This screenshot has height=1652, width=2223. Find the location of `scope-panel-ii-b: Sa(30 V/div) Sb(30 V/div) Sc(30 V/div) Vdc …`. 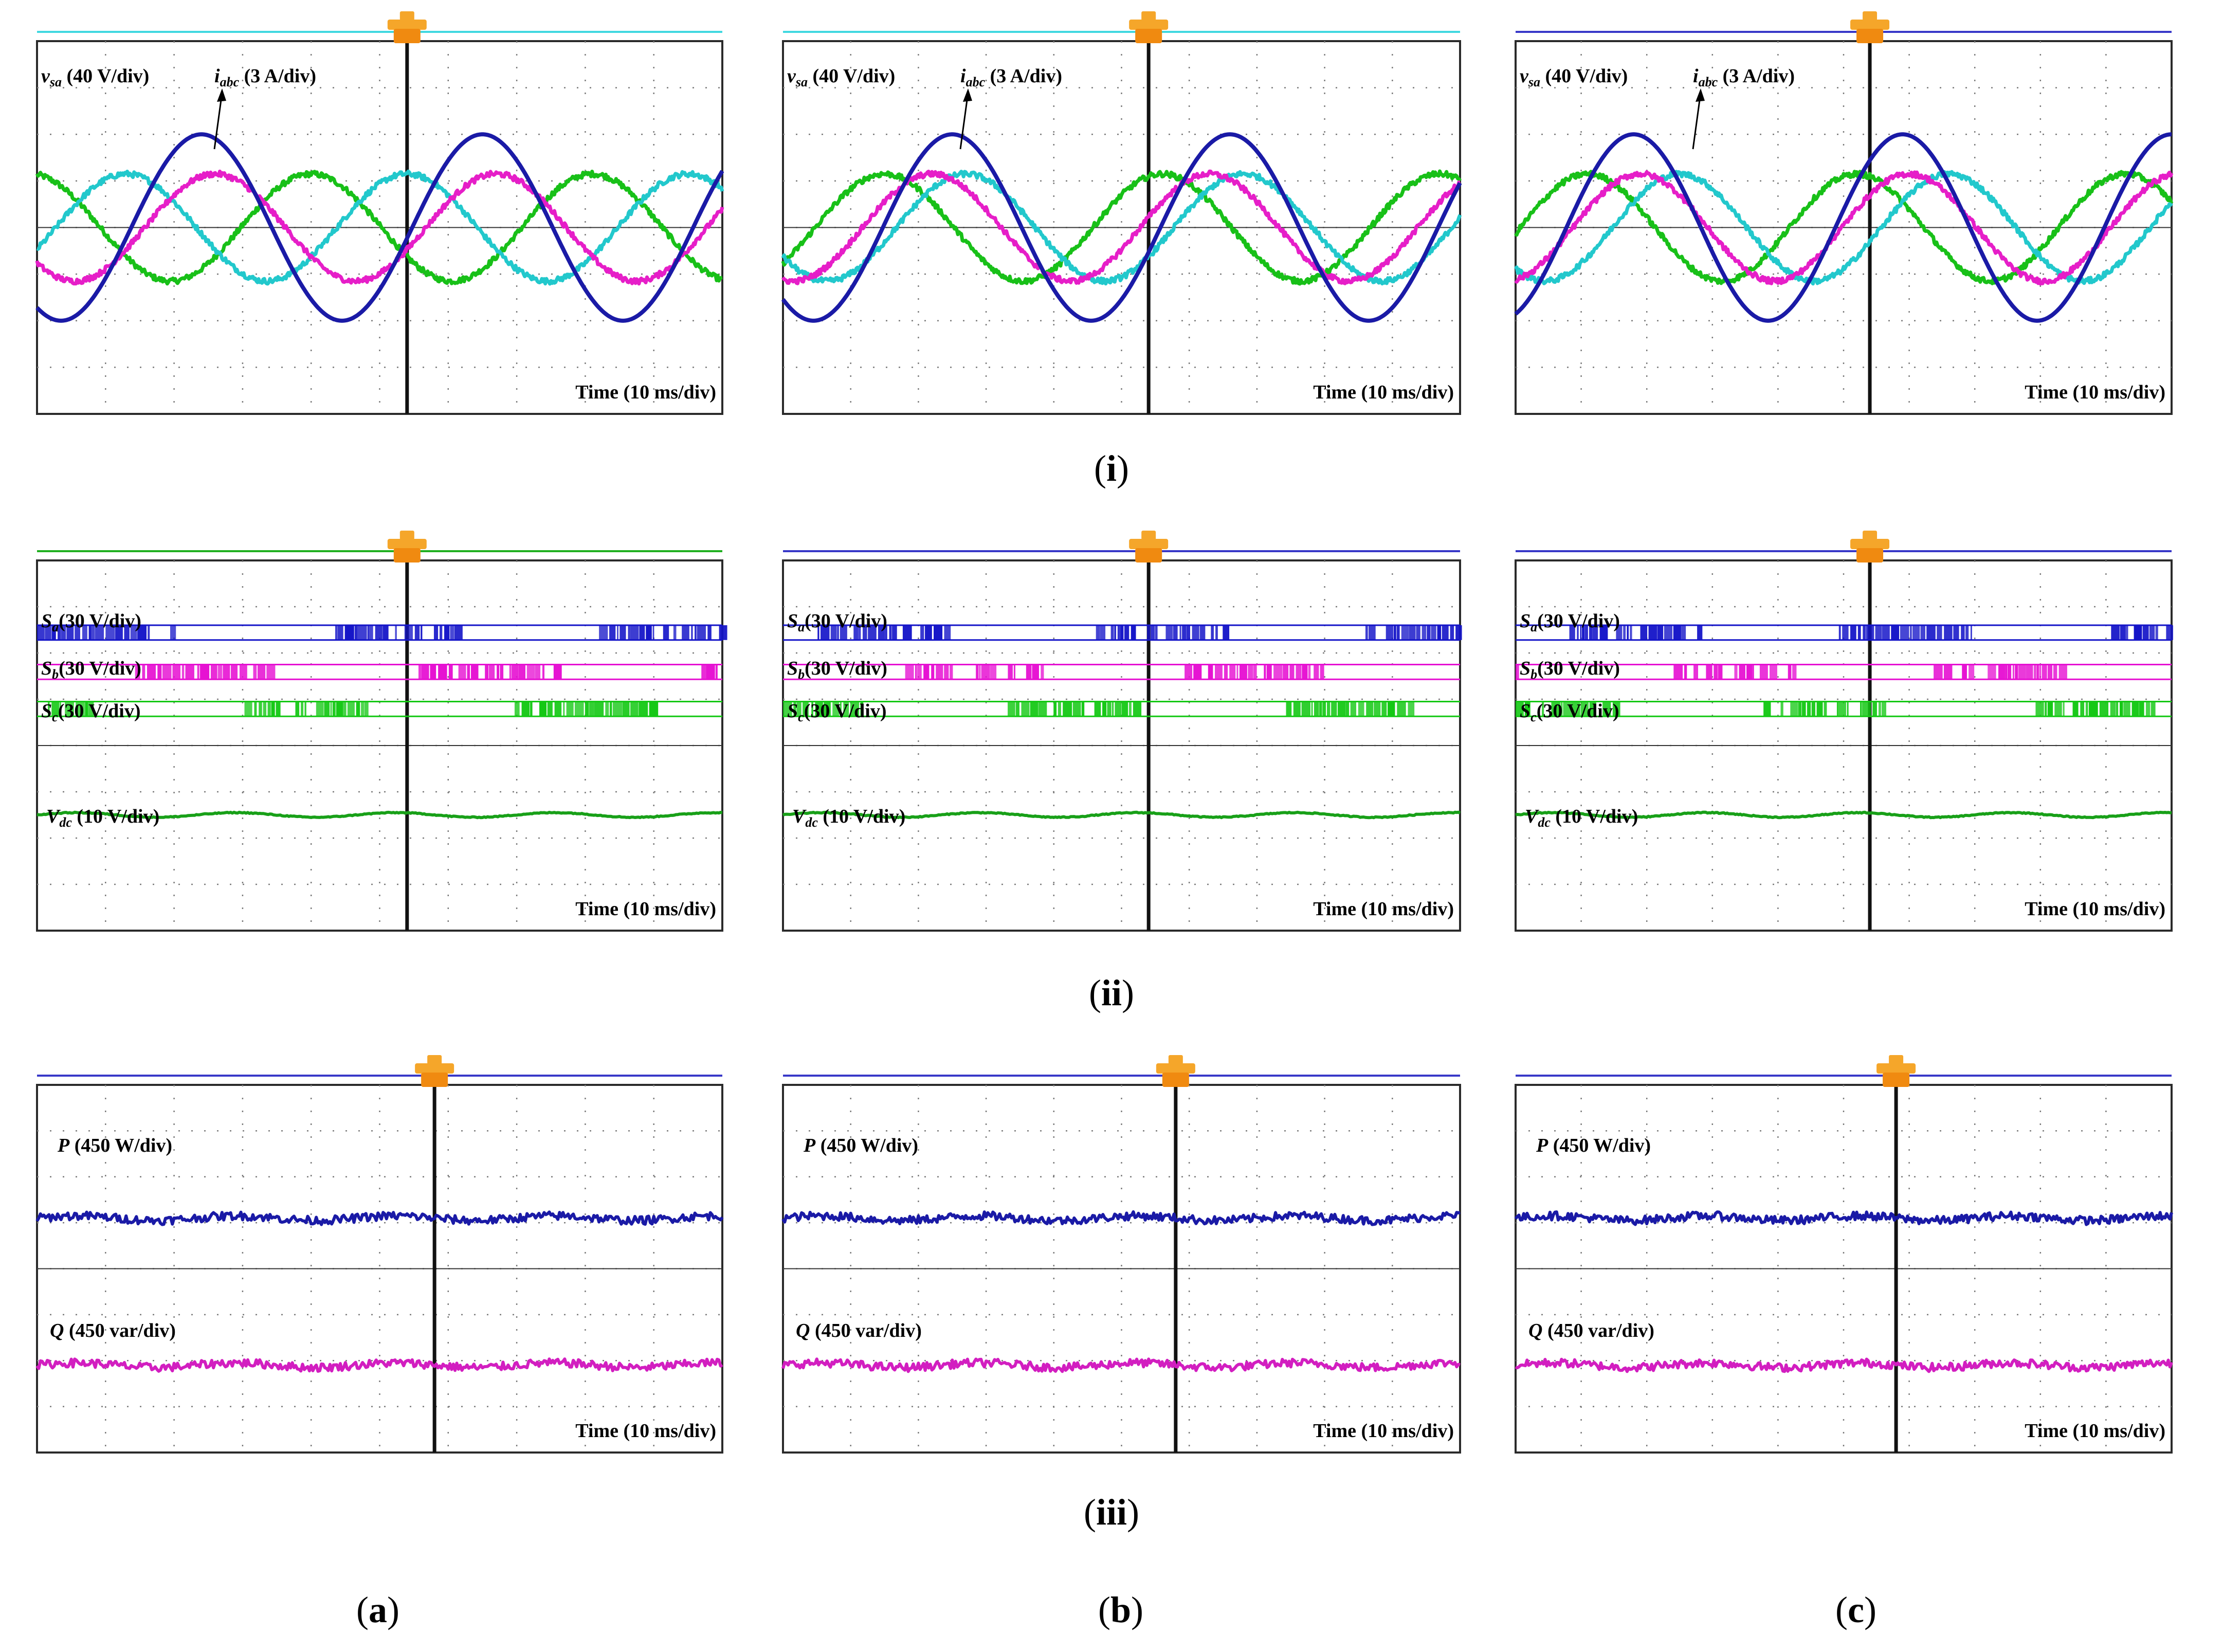

scope-panel-ii-b: Sa(30 V/div) Sb(30 V/div) Sc(30 V/div) Vdc … is located at coordinates (1122, 731).